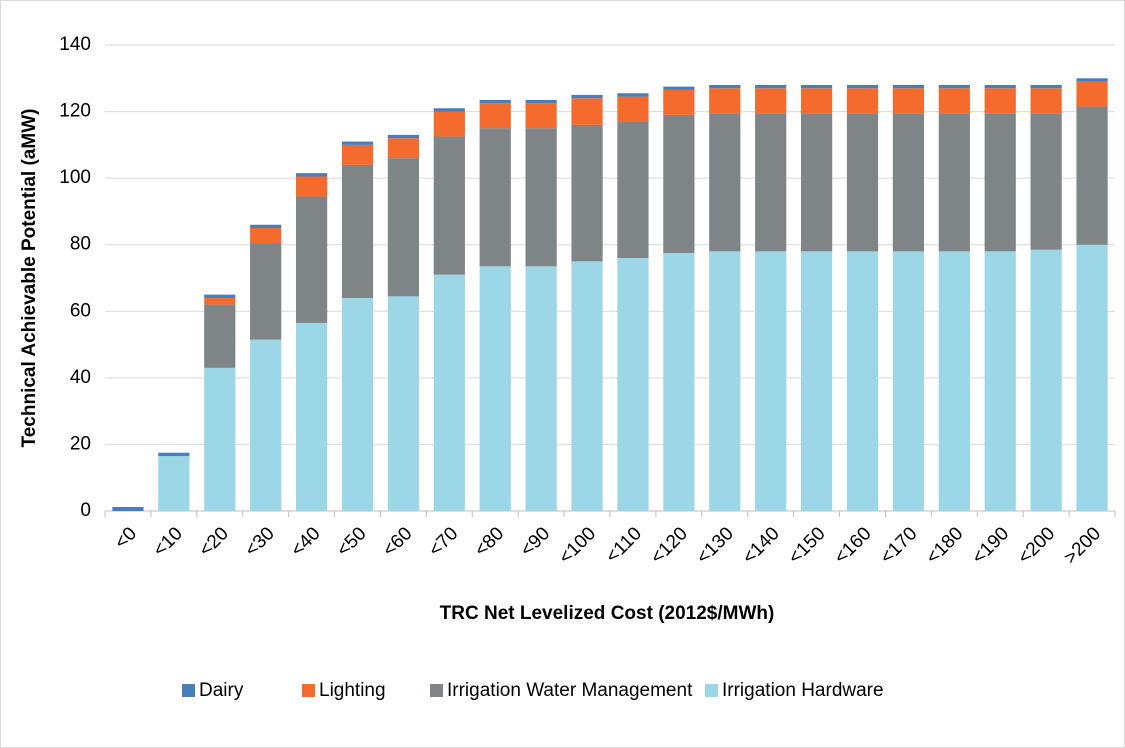  Describe the element at coordinates (570, 690) in the screenshot. I see `legend-label: Irrigation Water Management` at that location.